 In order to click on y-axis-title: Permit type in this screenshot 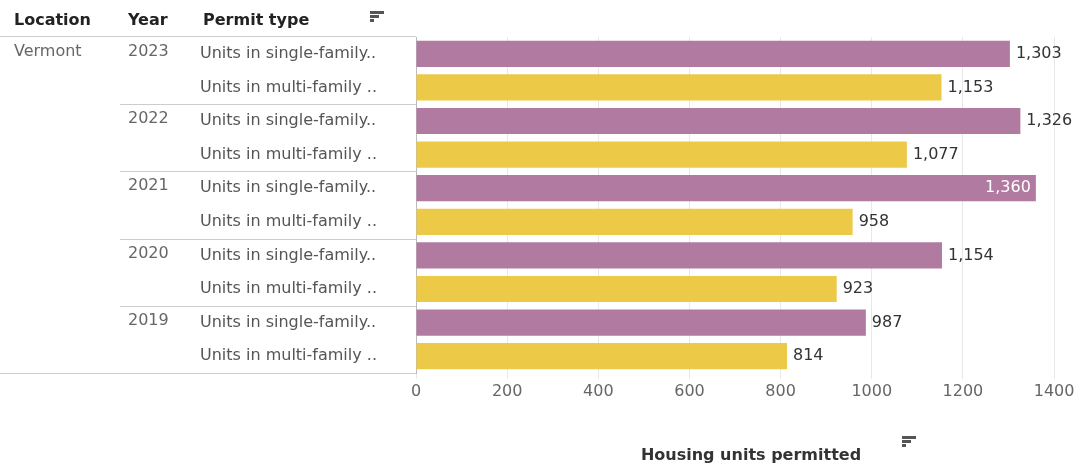, I will do `click(256, 20)`.